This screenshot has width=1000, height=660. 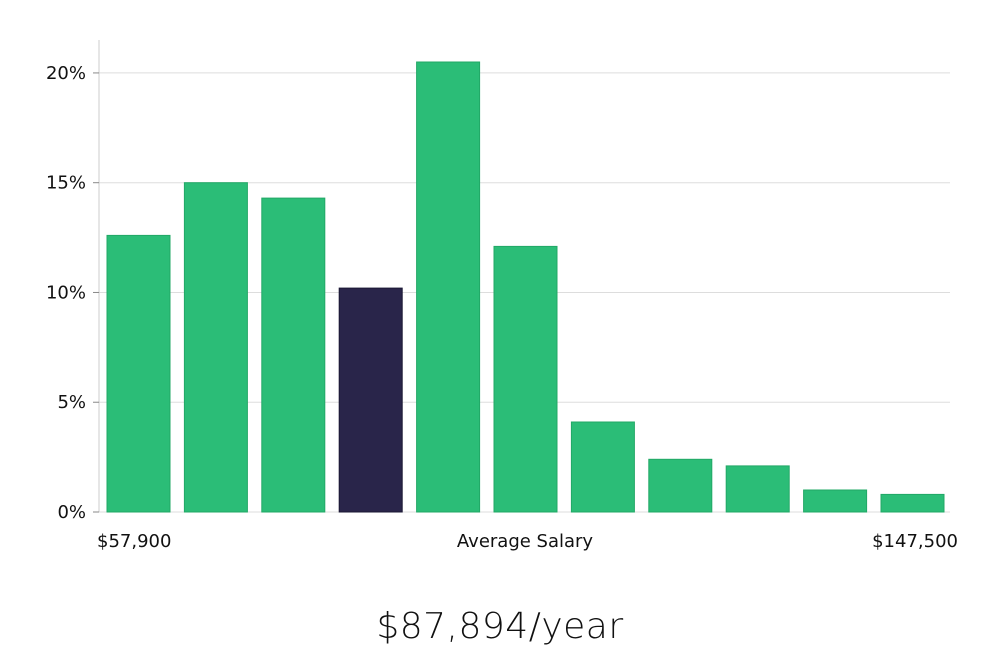 I want to click on y-axis-ticks: 0% 5% 10% 15% 20%, so click(x=72, y=293).